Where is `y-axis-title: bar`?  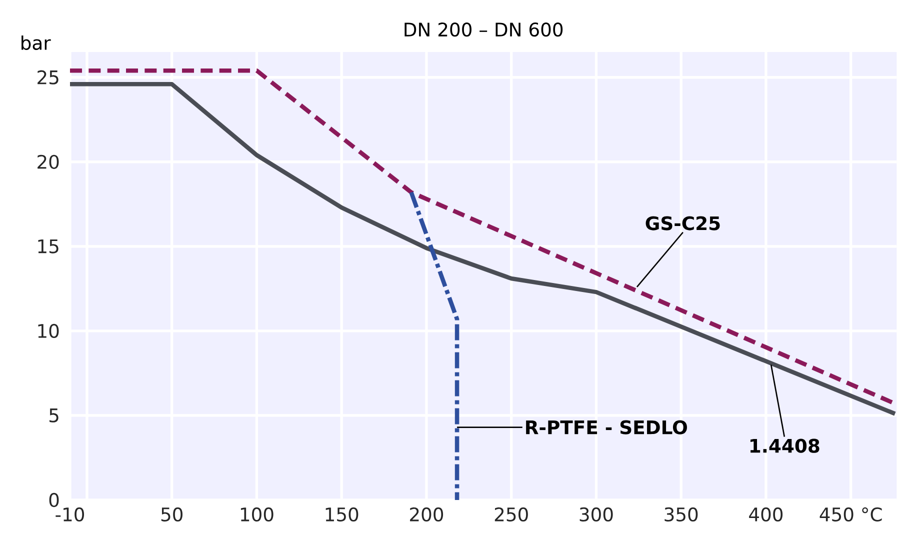 y-axis-title: bar is located at coordinates (36, 43).